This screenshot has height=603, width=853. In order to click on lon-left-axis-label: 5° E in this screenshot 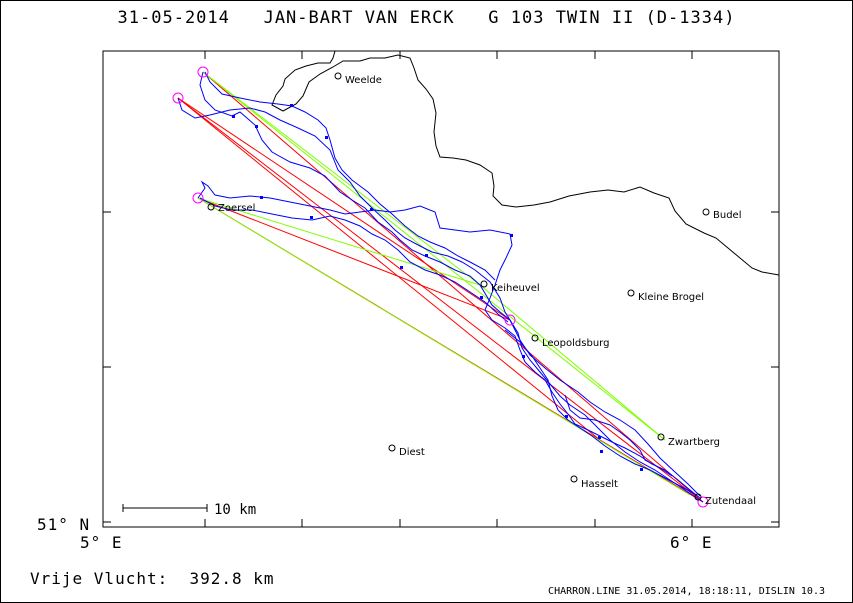, I will do `click(101, 542)`.